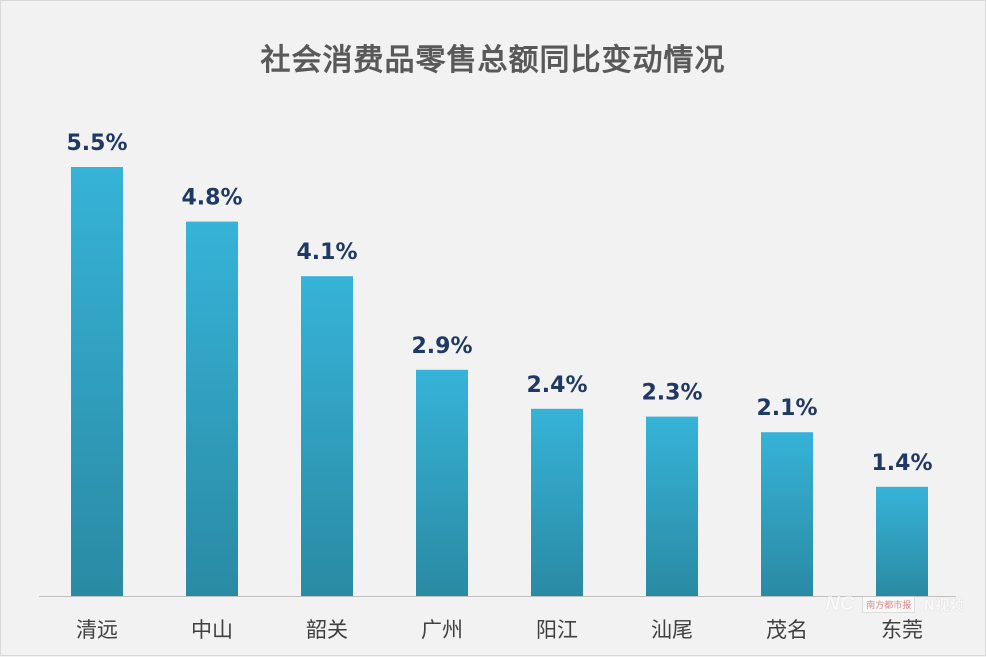  Describe the element at coordinates (212, 630) in the screenshot. I see `category-label: 中山` at that location.